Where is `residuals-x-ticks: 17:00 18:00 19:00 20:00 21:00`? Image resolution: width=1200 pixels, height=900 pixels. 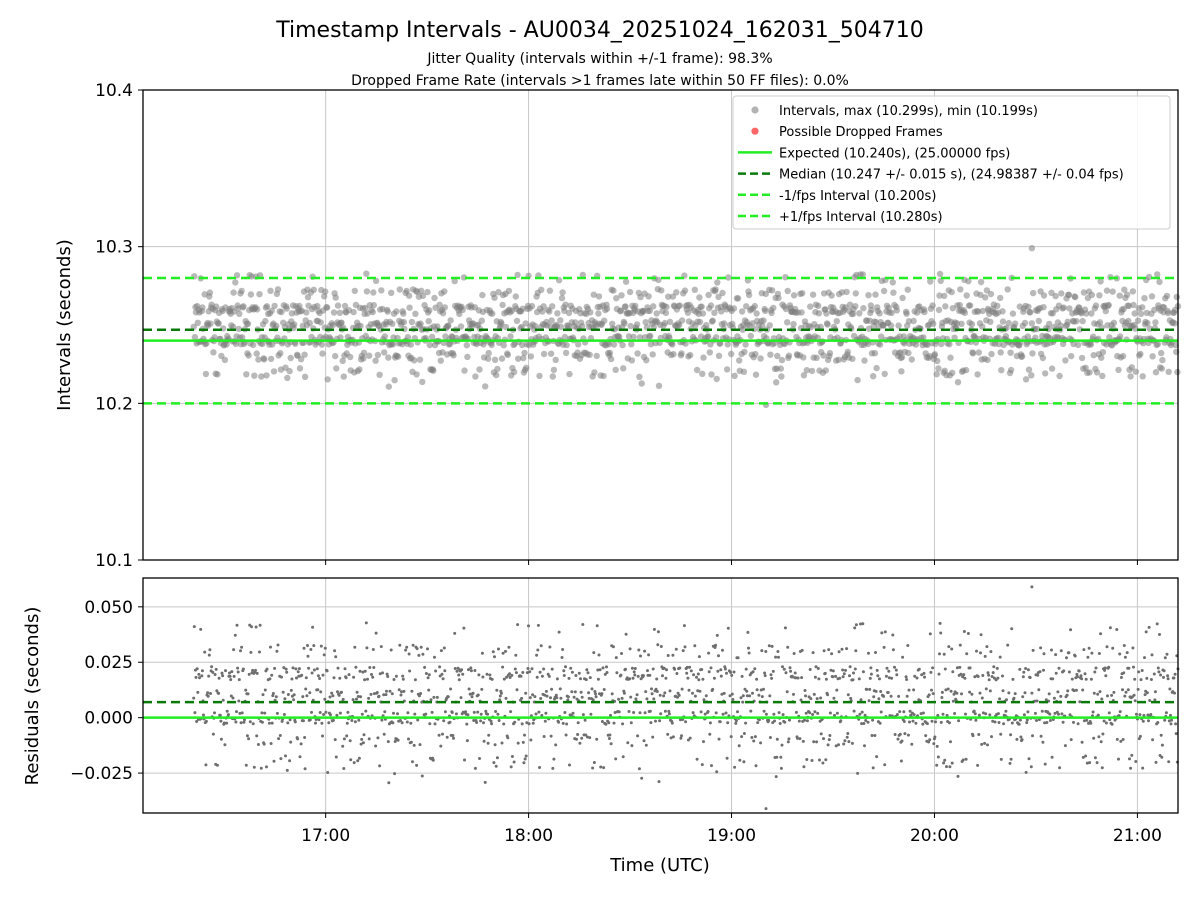
residuals-x-ticks: 17:00 18:00 19:00 20:00 21:00 is located at coordinates (731, 829).